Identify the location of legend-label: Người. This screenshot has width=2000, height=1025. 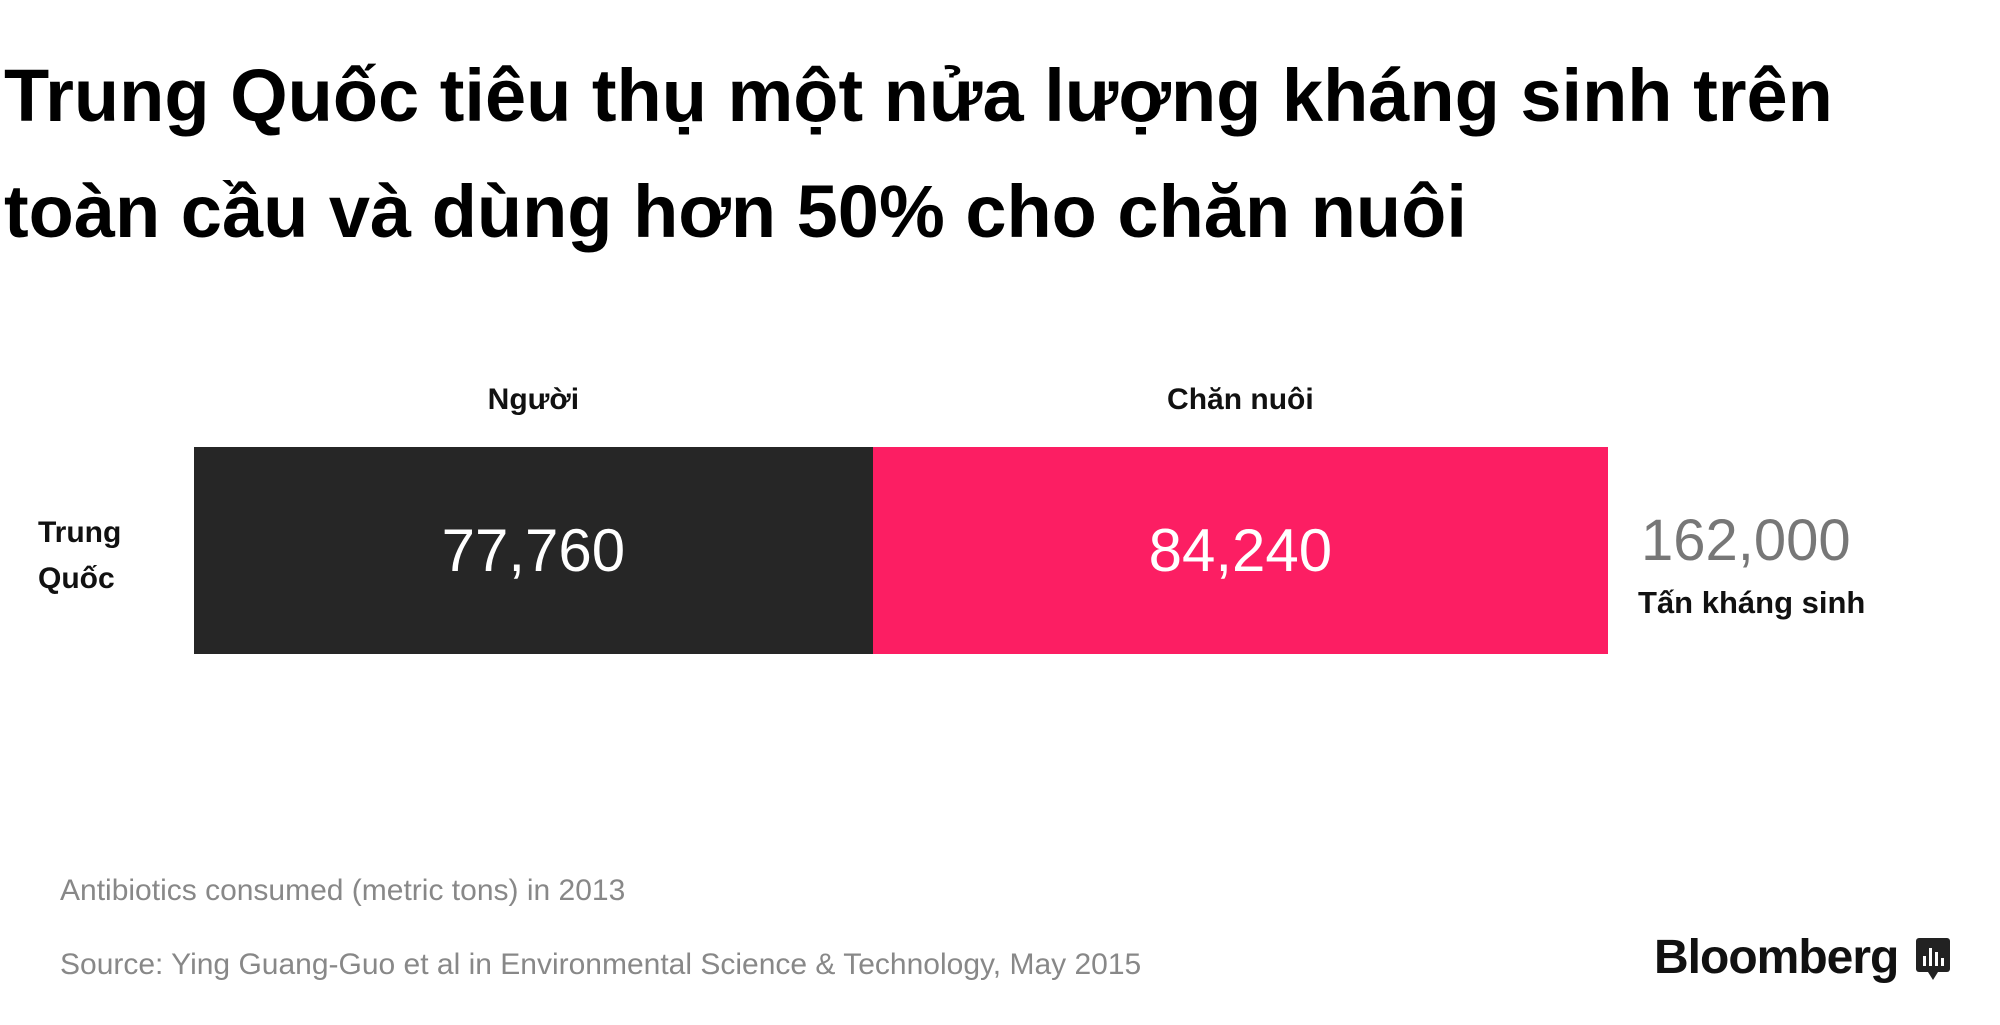
(533, 399).